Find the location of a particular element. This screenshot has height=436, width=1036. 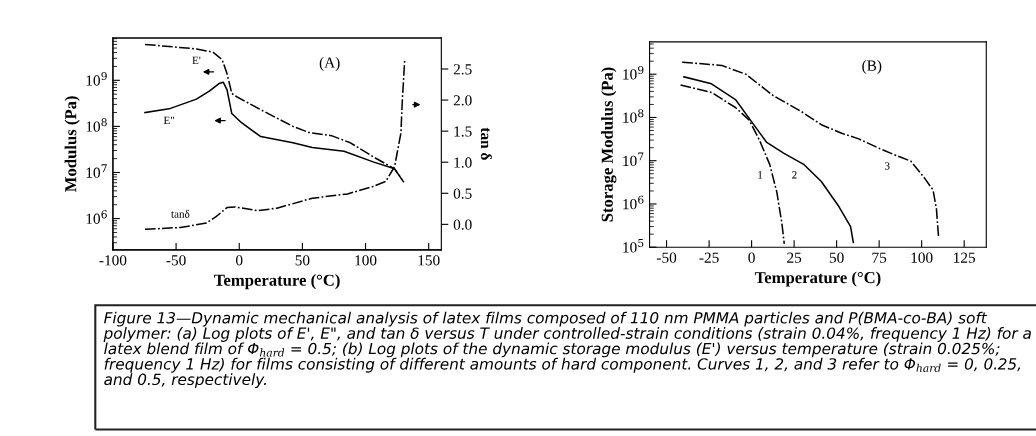

text: (B) is located at coordinates (872, 67).